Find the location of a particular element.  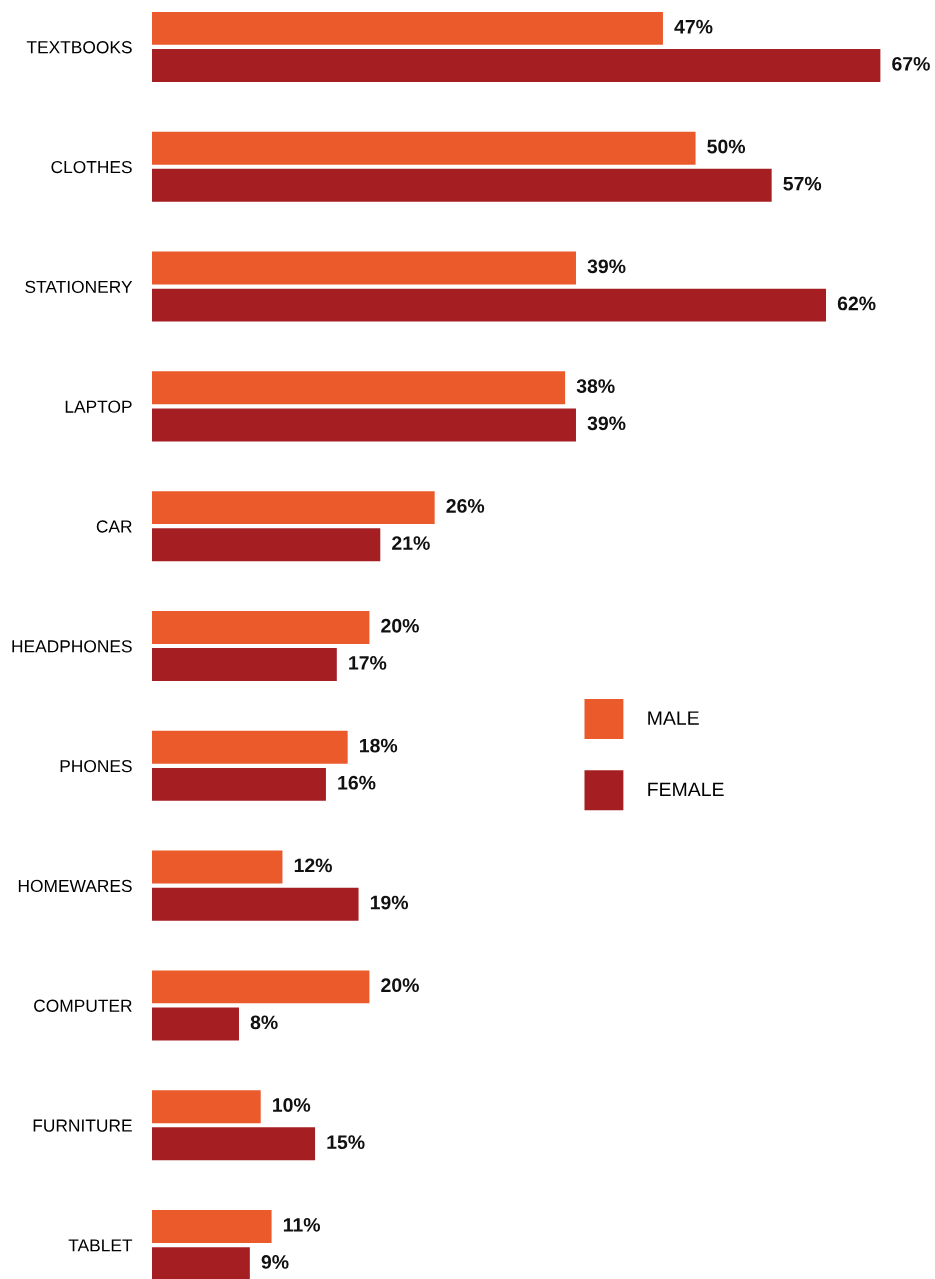

data-label: 17% is located at coordinates (368, 663).